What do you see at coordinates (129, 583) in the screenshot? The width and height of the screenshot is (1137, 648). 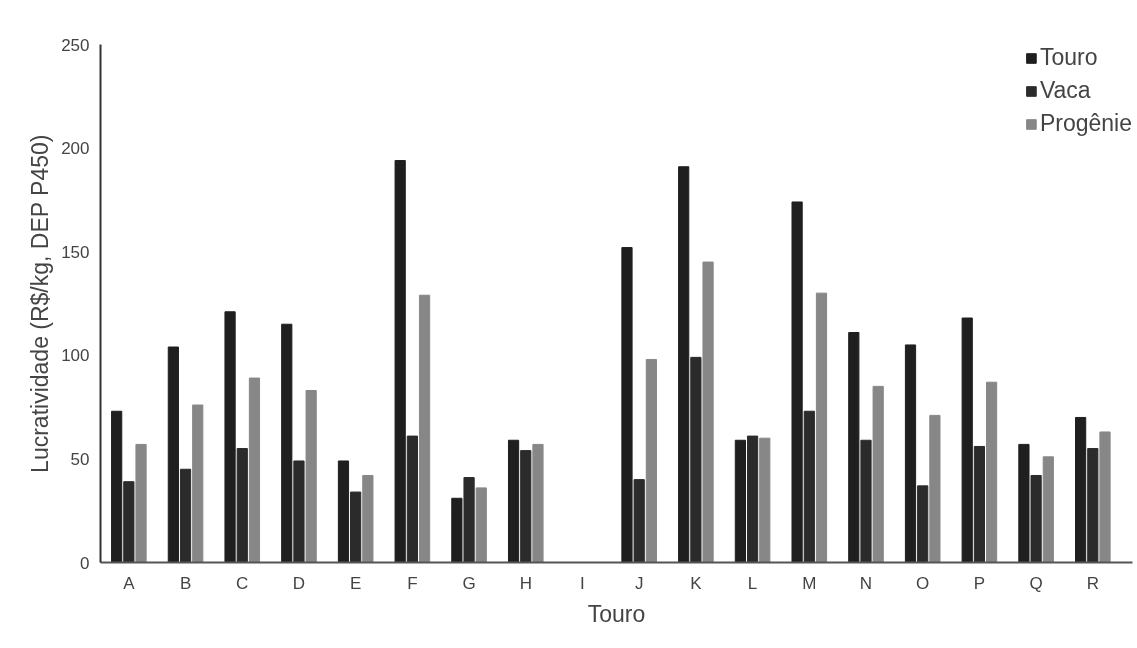 I see `x-tick-label: A` at bounding box center [129, 583].